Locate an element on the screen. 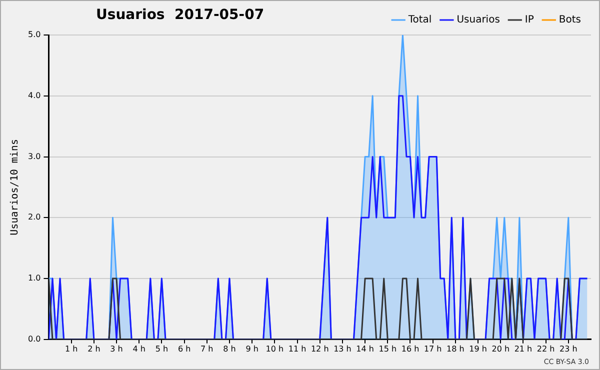 The height and width of the screenshot is (370, 600). chart-title: Usuarios 2017-05-07 is located at coordinates (180, 15).